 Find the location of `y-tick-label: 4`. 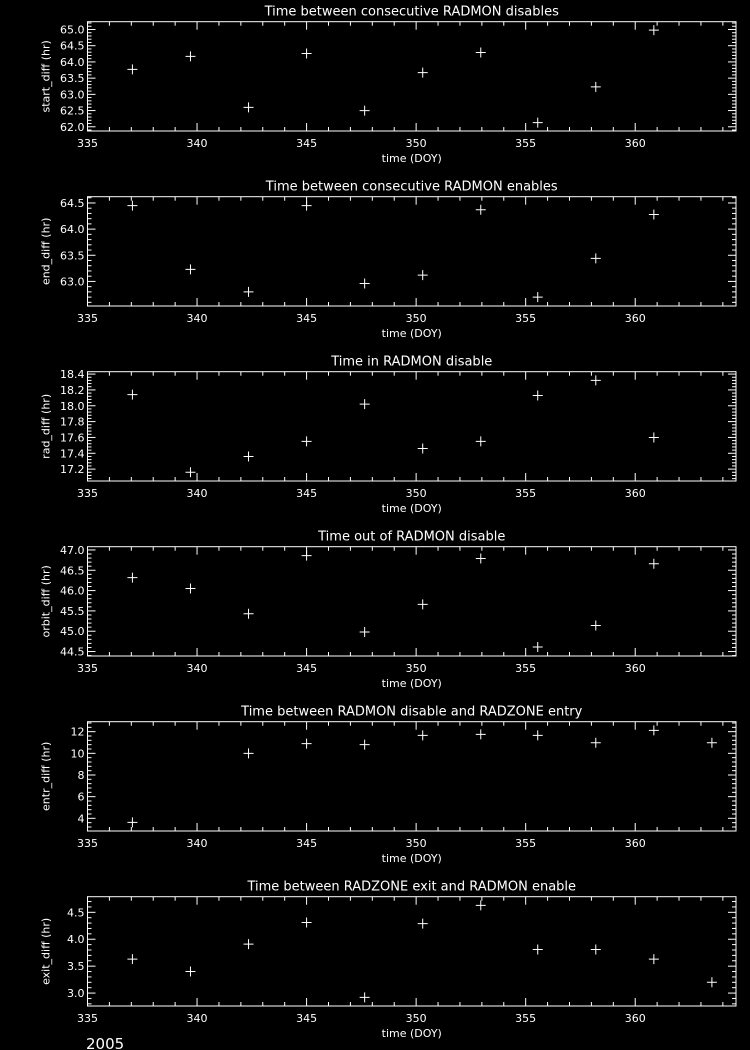

y-tick-label: 4 is located at coordinates (81, 818).